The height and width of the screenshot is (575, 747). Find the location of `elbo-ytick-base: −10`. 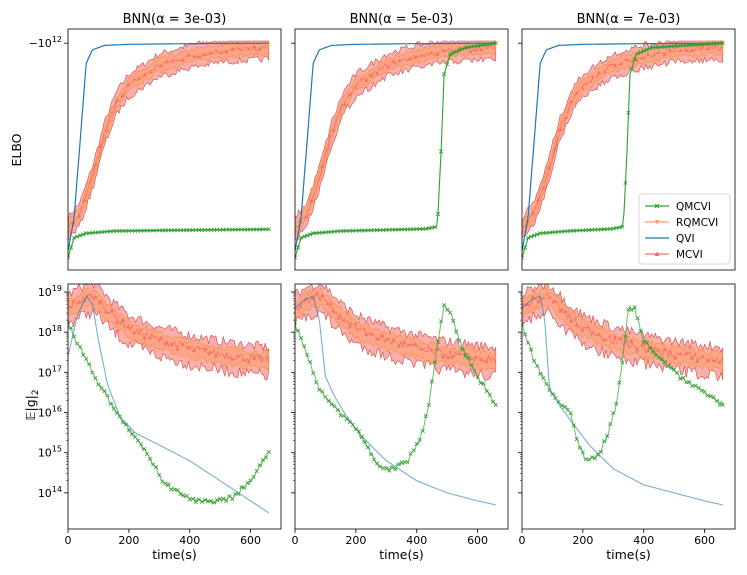

elbo-ytick-base: −10 is located at coordinates (40, 43).